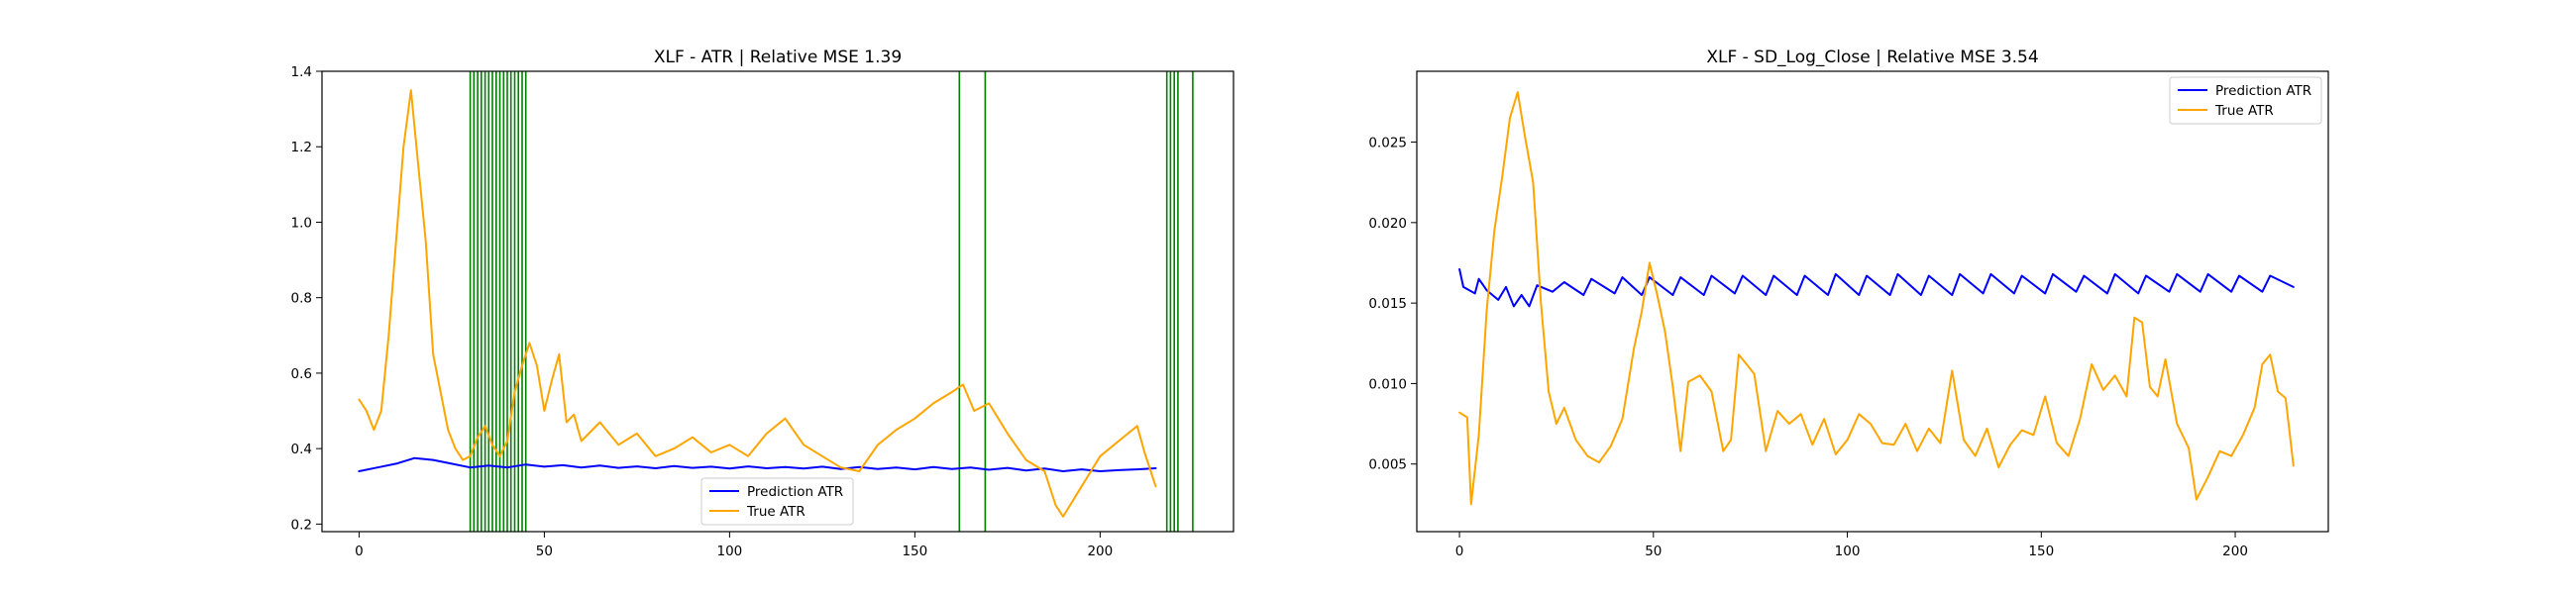 Image resolution: width=2576 pixels, height=594 pixels. I want to click on atr-chart-legend: Prediction ATR True ATR, so click(777, 501).